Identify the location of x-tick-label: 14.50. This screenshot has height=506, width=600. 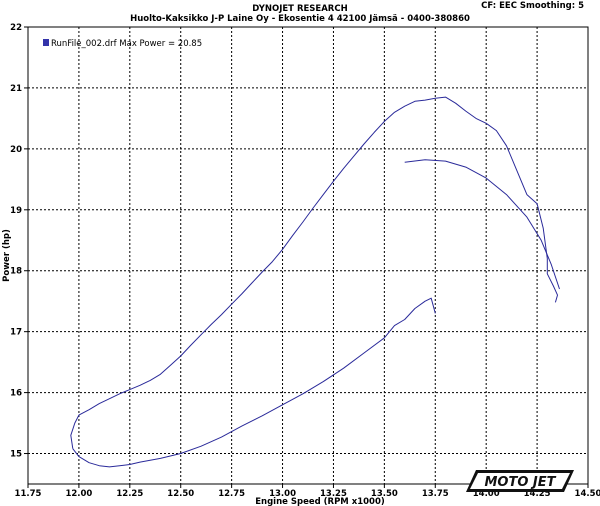
(587, 494).